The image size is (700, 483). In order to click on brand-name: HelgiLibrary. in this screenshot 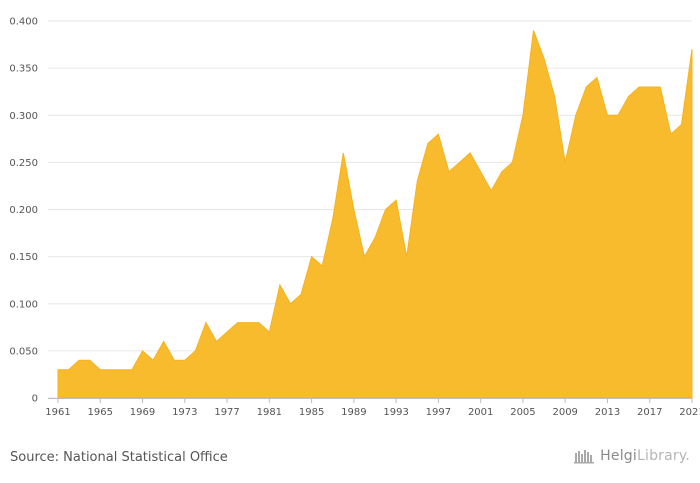, I will do `click(645, 456)`.